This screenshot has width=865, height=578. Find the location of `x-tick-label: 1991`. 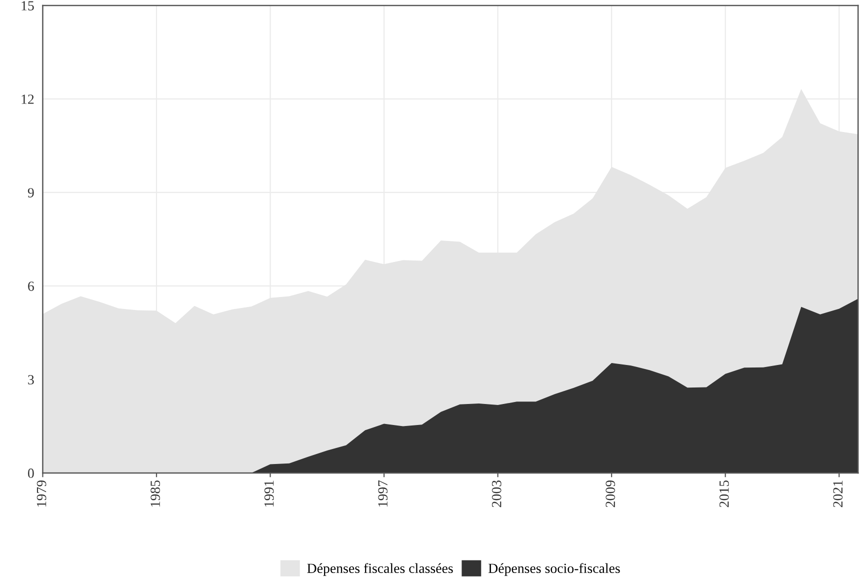

x-tick-label: 1991 is located at coordinates (269, 493).